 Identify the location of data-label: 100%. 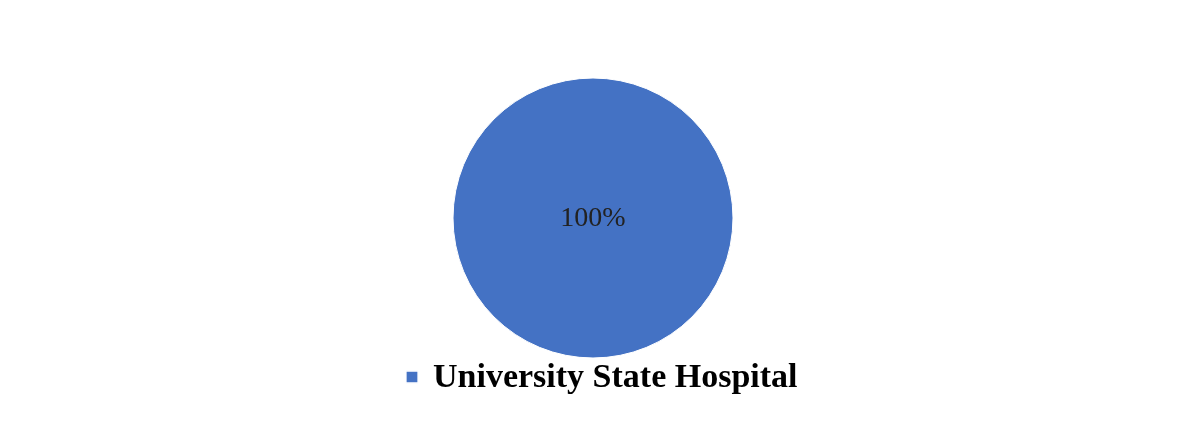
(593, 216).